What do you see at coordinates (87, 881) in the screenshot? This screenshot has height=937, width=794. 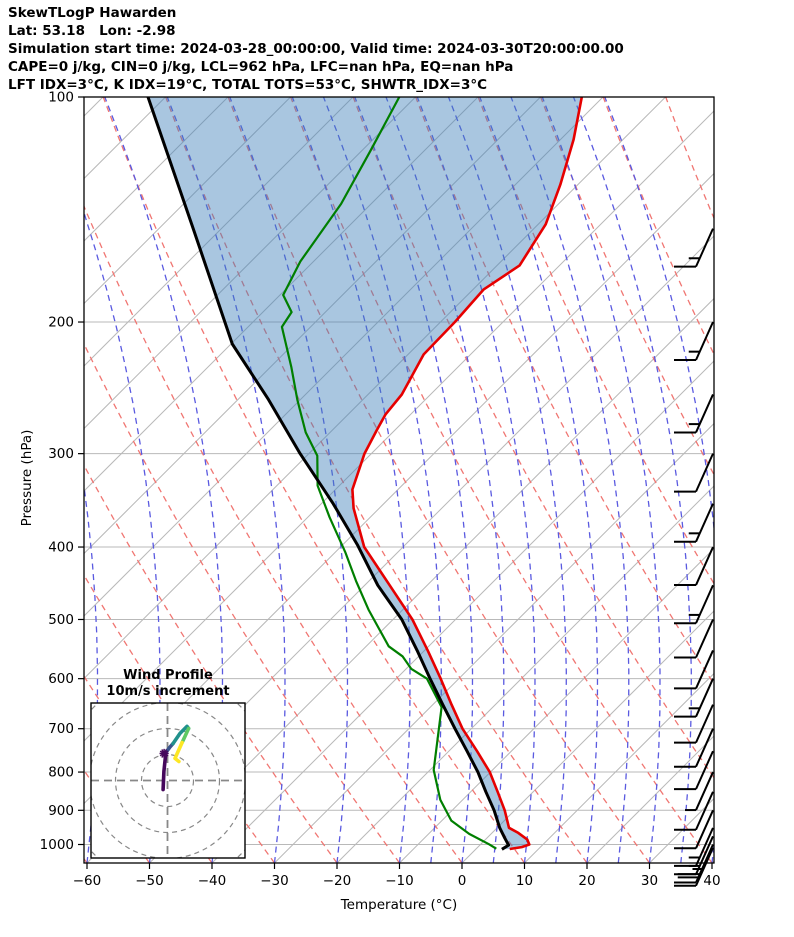 I see `x-tick-label: −60` at bounding box center [87, 881].